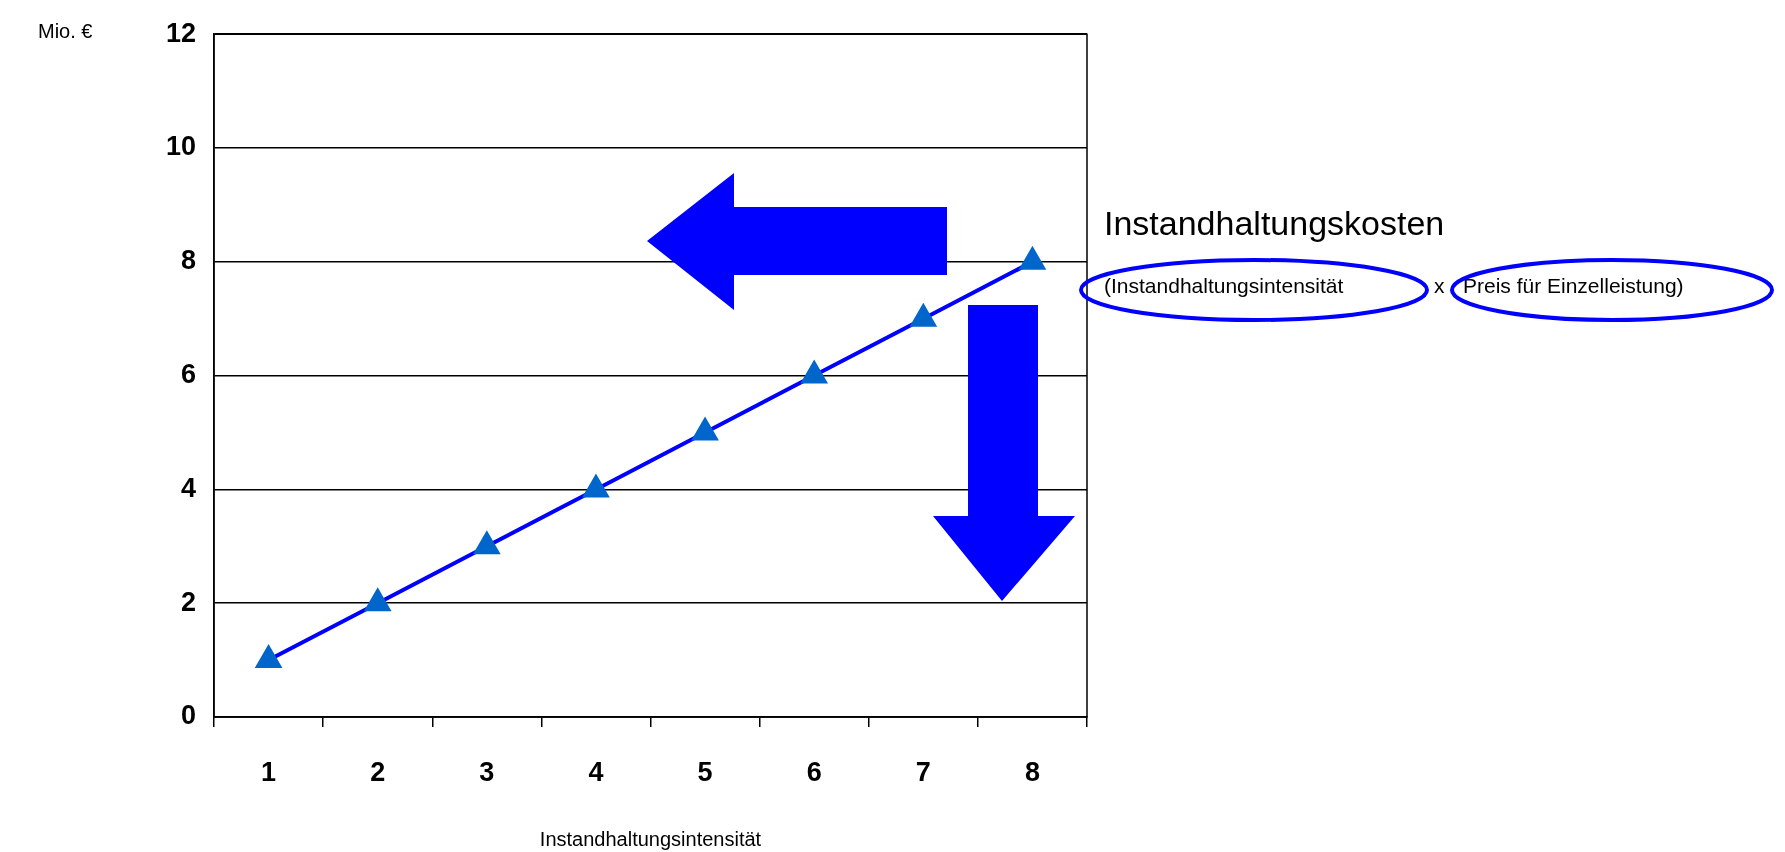  I want to click on text: x, so click(1439, 286).